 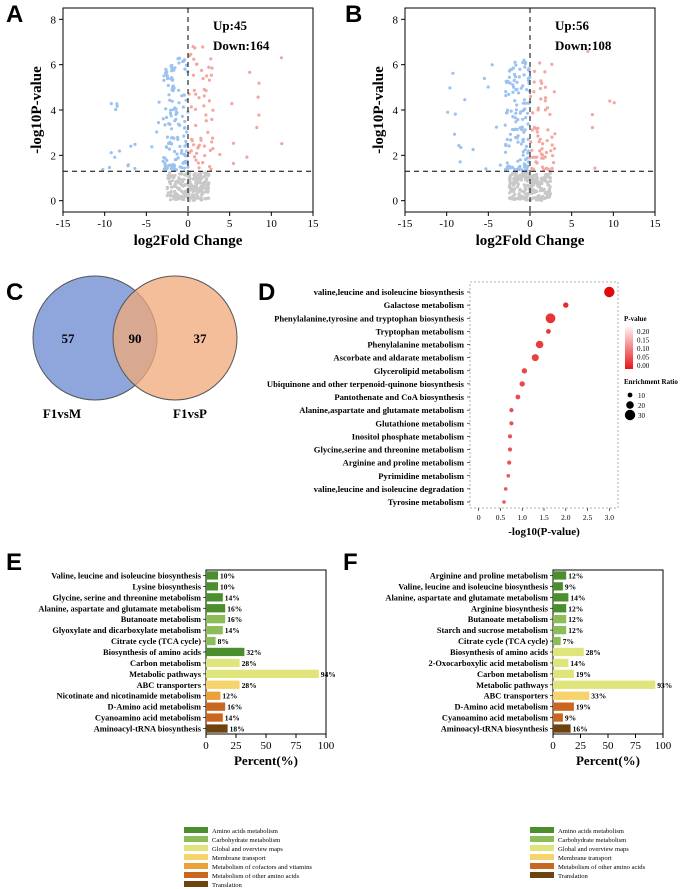 I want to click on pathway-label: Ascorbate and aldarate metabolism, so click(x=398, y=358).